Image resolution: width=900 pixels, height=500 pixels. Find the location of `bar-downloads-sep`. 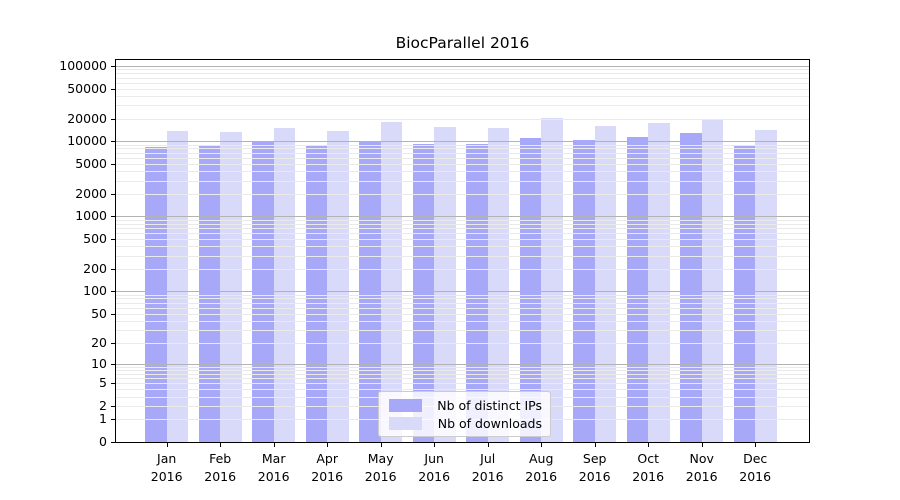

bar-downloads-sep is located at coordinates (605, 283).